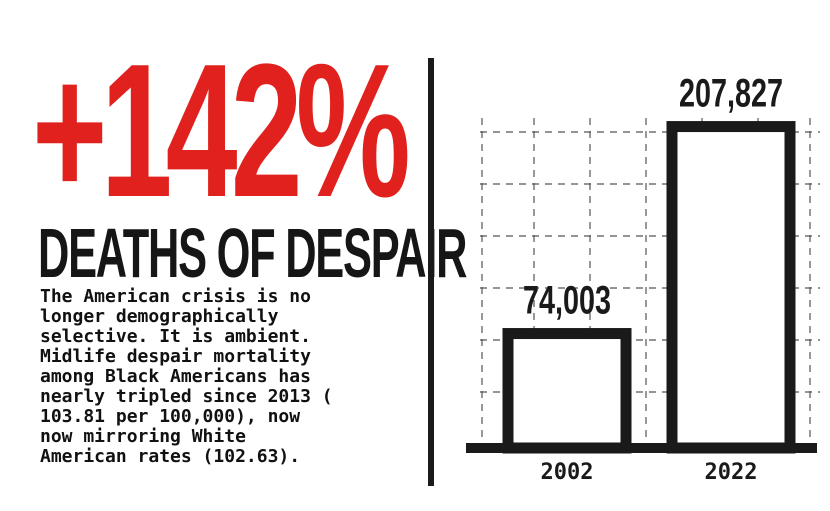 The height and width of the screenshot is (511, 830). Describe the element at coordinates (252, 253) in the screenshot. I see `headline-subtitle: DEATHS OF DESPAIR` at that location.